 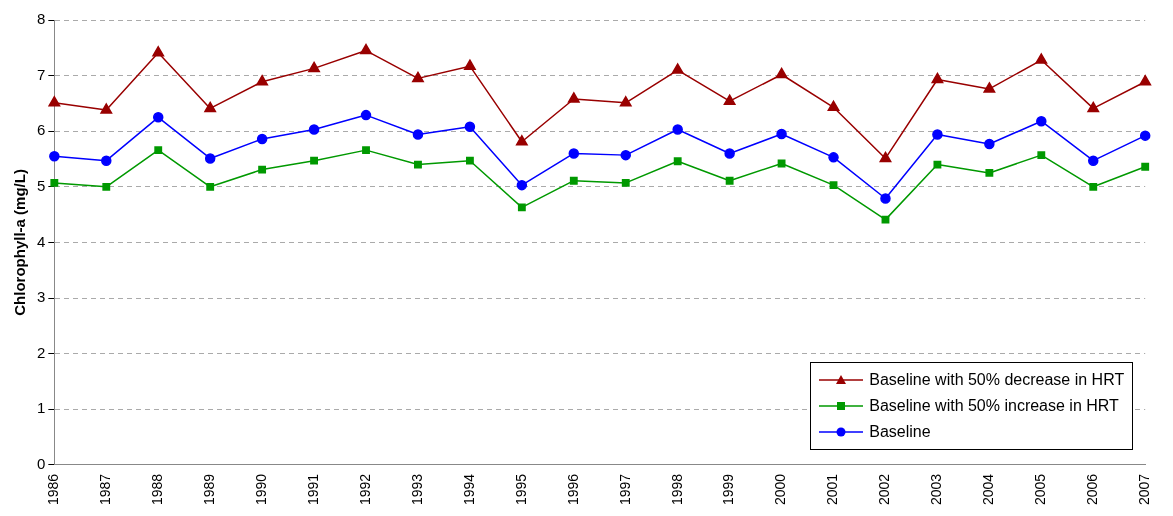 What do you see at coordinates (41, 408) in the screenshot?
I see `y-tick-label: 1` at bounding box center [41, 408].